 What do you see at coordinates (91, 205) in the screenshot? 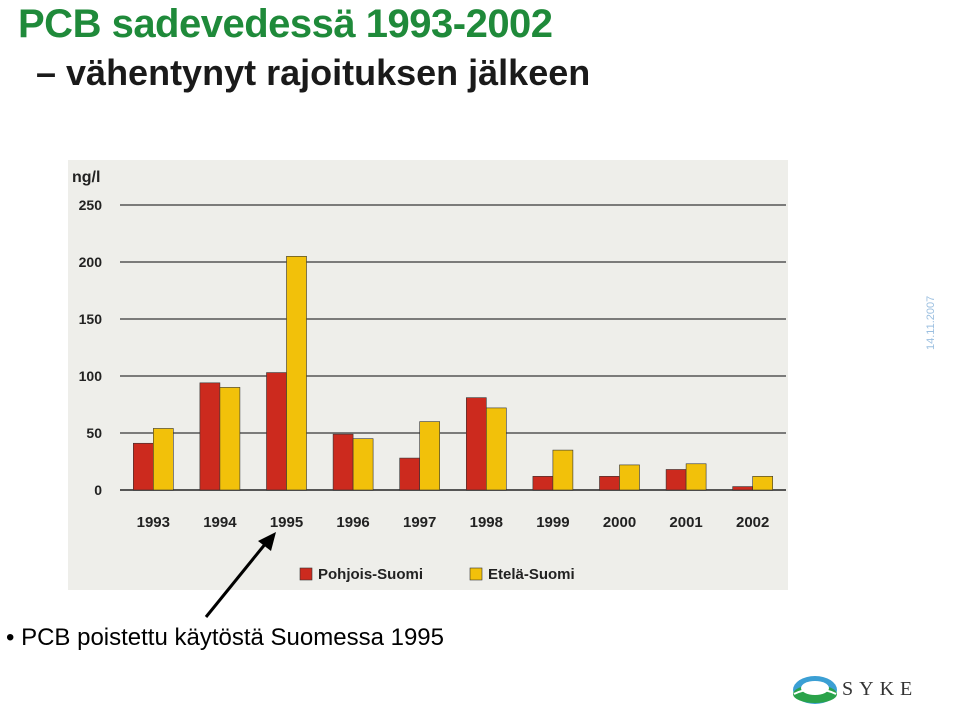
I see `y-tick-label: 250` at bounding box center [91, 205].